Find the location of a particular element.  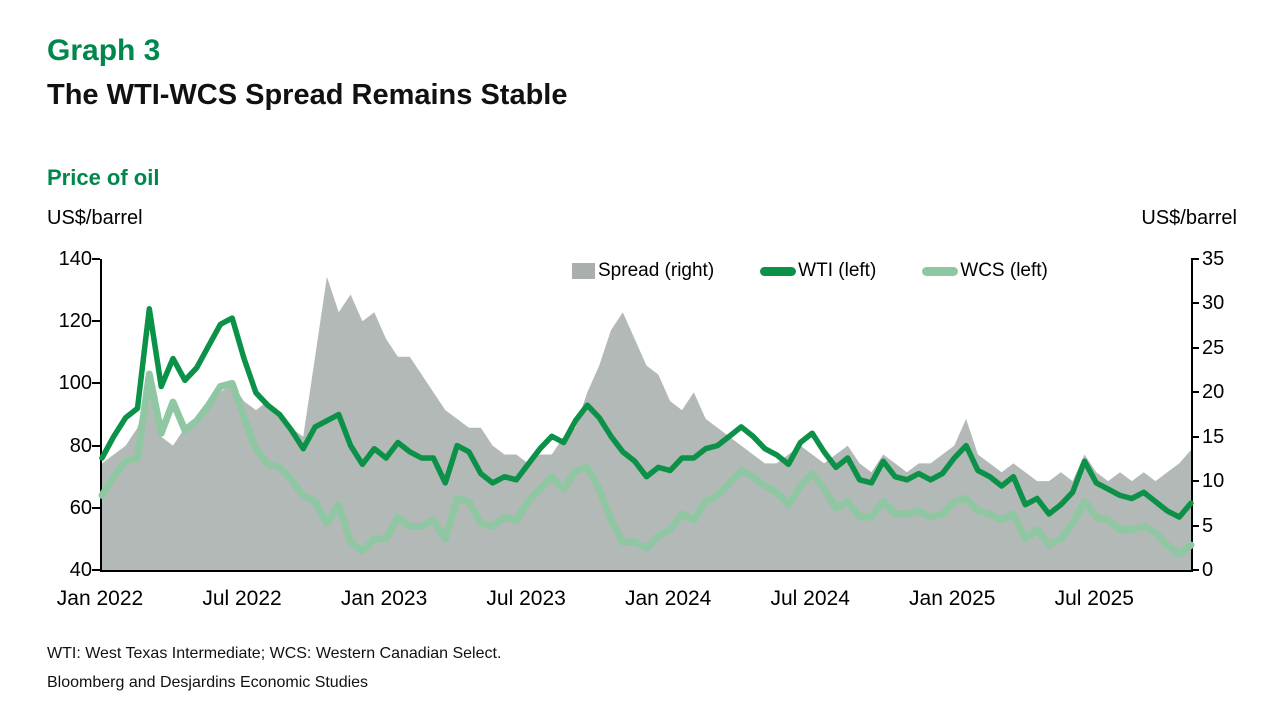

chart-legend: Spread (right) WTI (left) WCS (left) is located at coordinates (810, 271).